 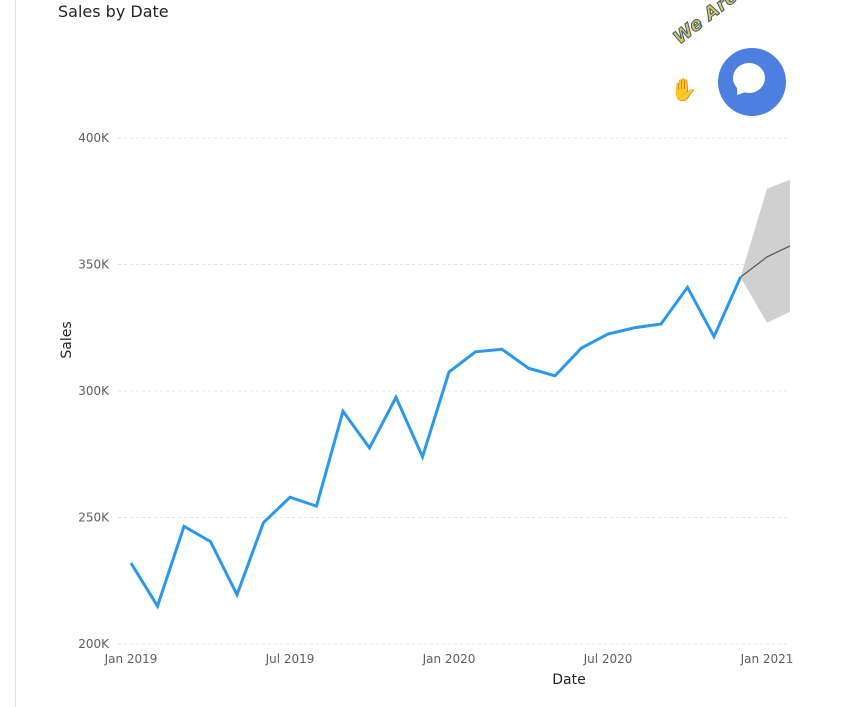 I want to click on forecast-group, so click(x=765, y=251).